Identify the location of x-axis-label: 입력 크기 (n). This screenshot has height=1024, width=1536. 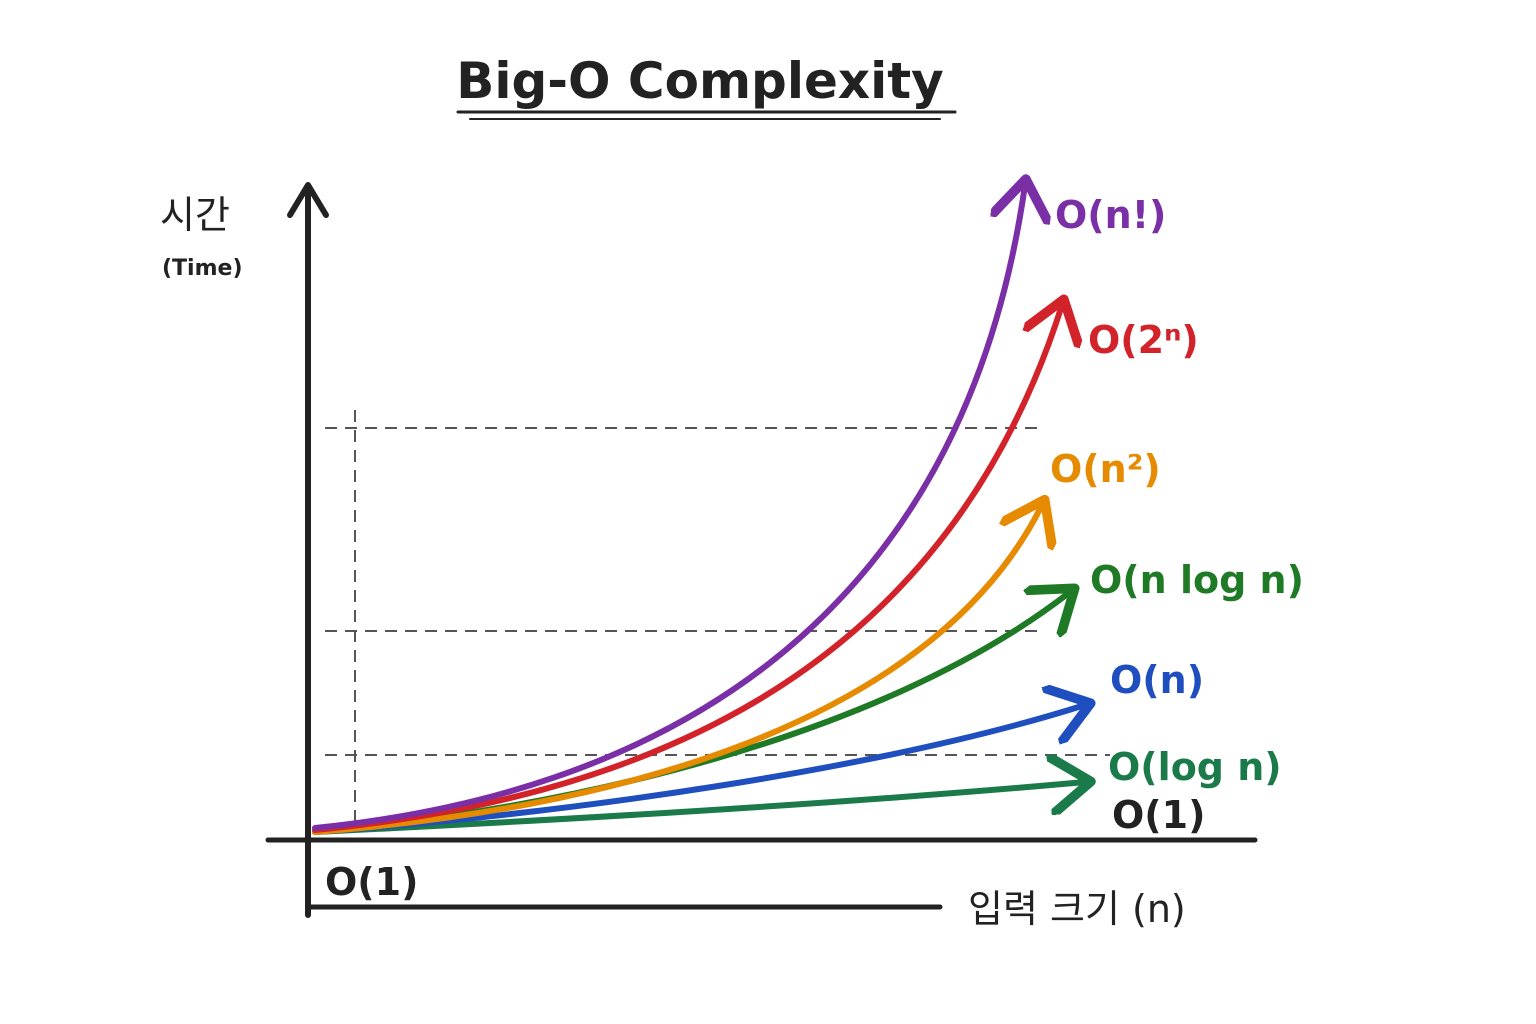
(1077, 909).